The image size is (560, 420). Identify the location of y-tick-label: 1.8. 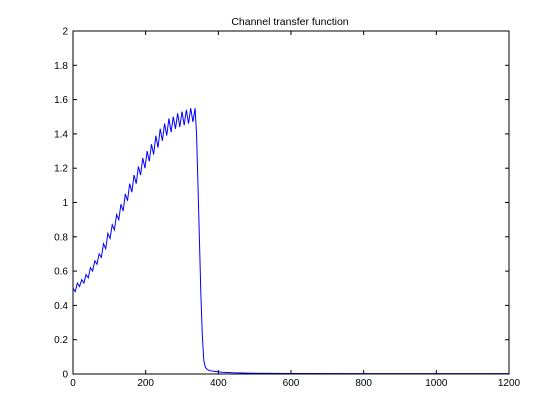
(61, 66).